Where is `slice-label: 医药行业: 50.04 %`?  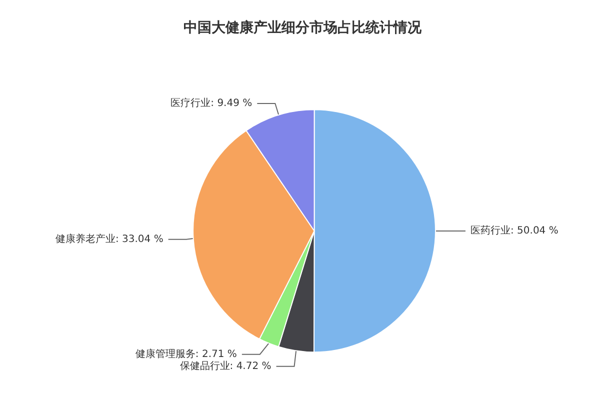
slice-label: 医药行业: 50.04 % is located at coordinates (514, 230).